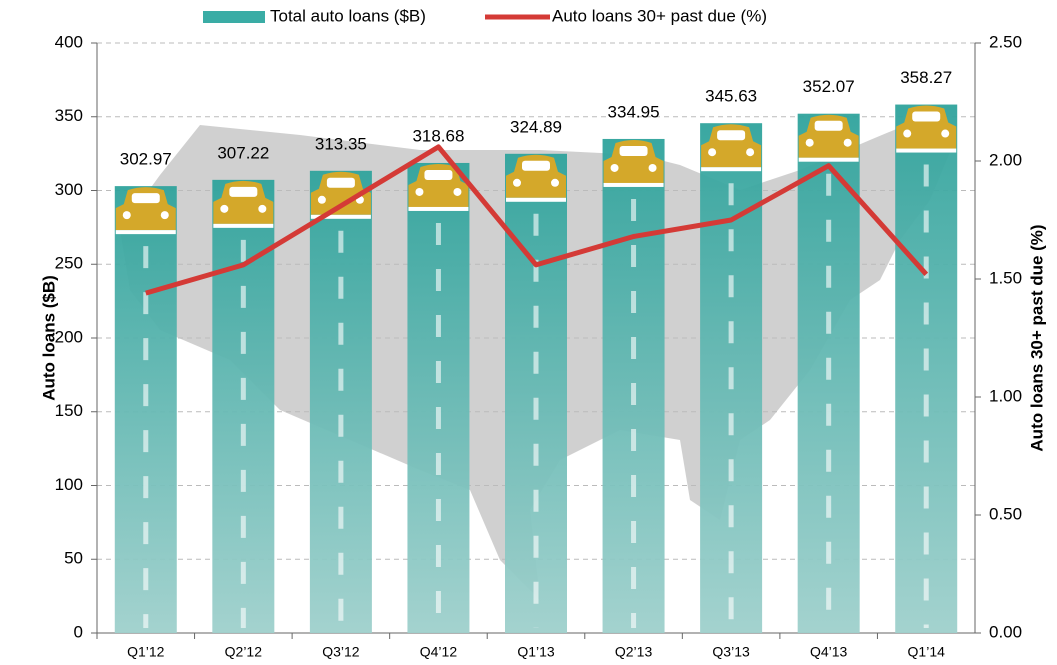 The height and width of the screenshot is (665, 1057). I want to click on y-tick-label: 50, so click(73, 558).